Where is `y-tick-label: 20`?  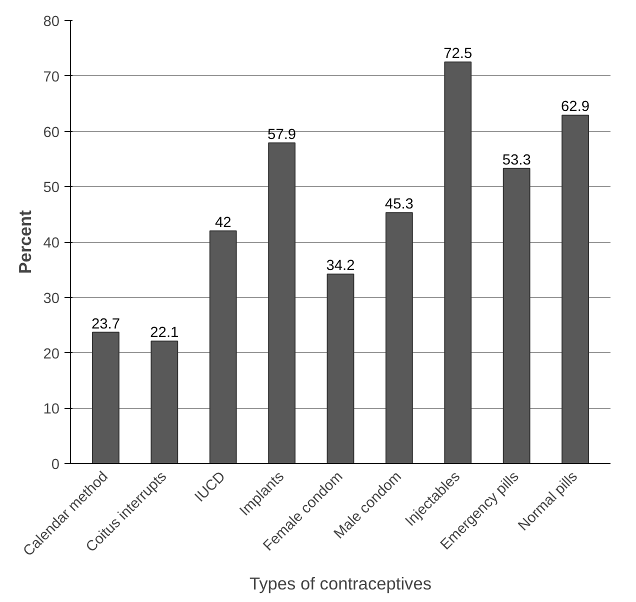 y-tick-label: 20 is located at coordinates (51, 354).